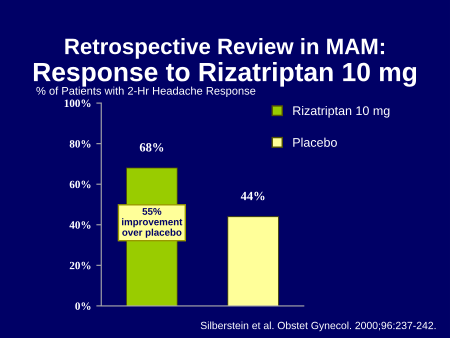 This screenshot has height=338, width=450. Describe the element at coordinates (80, 266) in the screenshot. I see `y-tick-label: 20%` at that location.